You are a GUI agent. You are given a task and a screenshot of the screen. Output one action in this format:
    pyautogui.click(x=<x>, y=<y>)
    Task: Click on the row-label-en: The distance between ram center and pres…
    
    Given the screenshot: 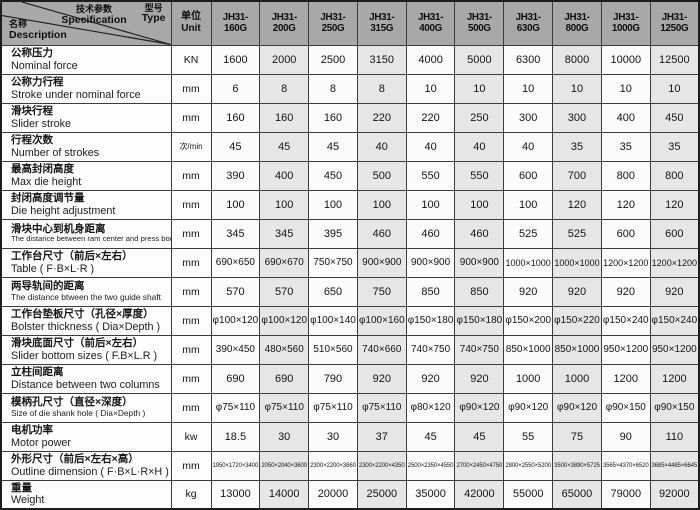 What is the action you would take?
    pyautogui.click(x=91, y=239)
    